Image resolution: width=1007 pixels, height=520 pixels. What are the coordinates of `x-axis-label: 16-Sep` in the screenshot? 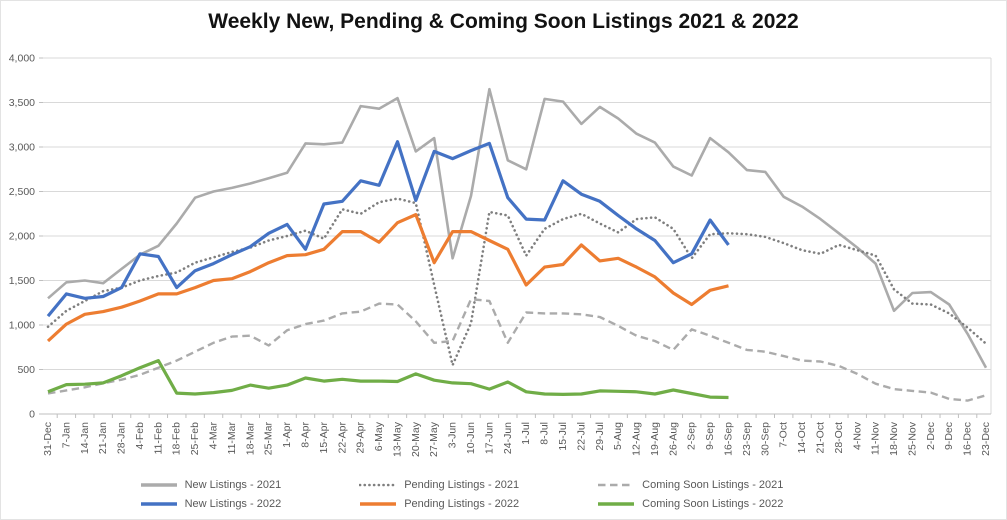 It's located at (729, 439).